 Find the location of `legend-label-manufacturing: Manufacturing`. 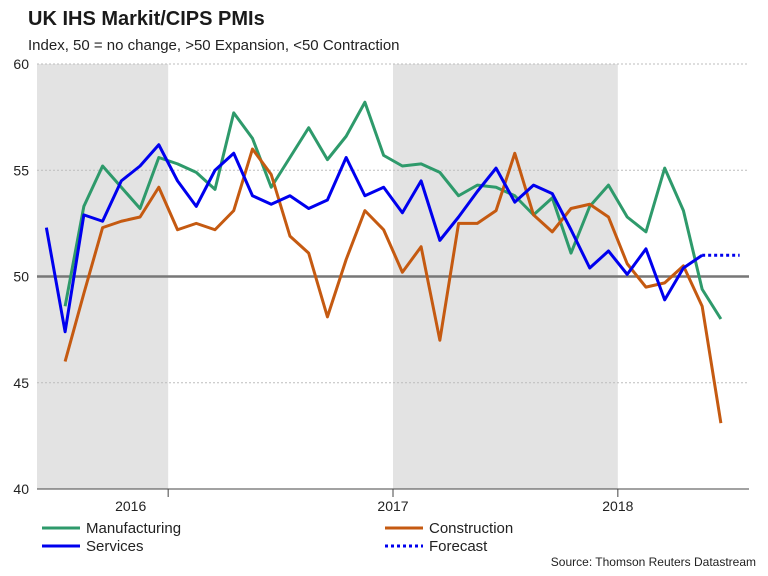

legend-label-manufacturing: Manufacturing is located at coordinates (133, 528).